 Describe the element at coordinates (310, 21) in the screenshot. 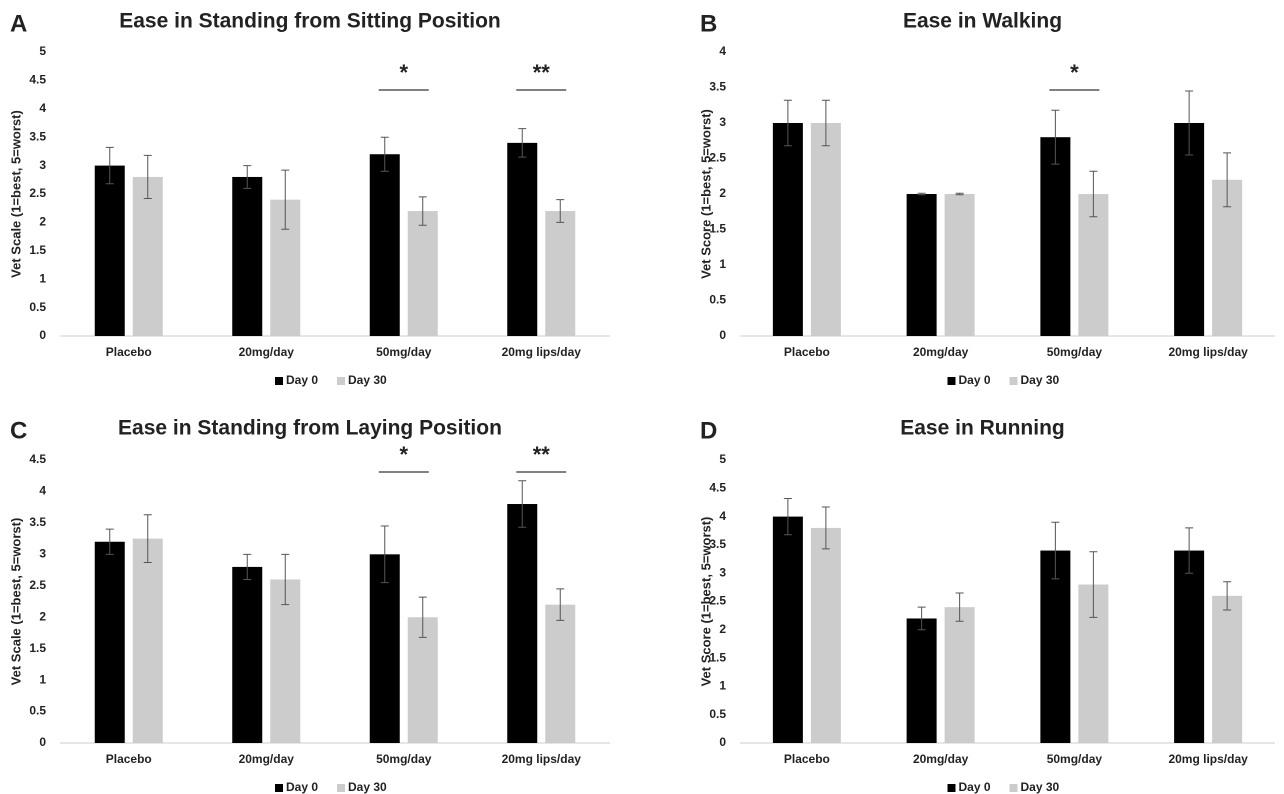

I see `chart-title: Ease in Standing from Sitting Position` at that location.